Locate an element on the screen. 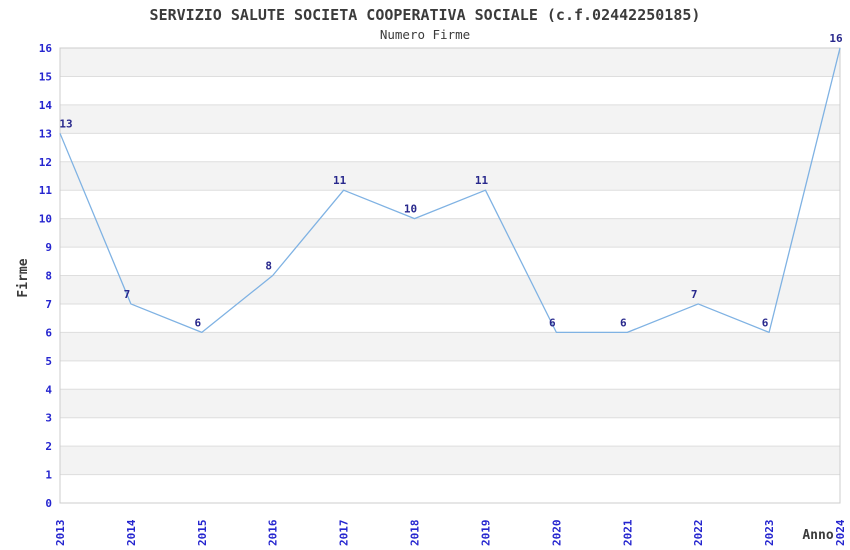 The height and width of the screenshot is (550, 850). y-tick-label: 6 is located at coordinates (48, 332).